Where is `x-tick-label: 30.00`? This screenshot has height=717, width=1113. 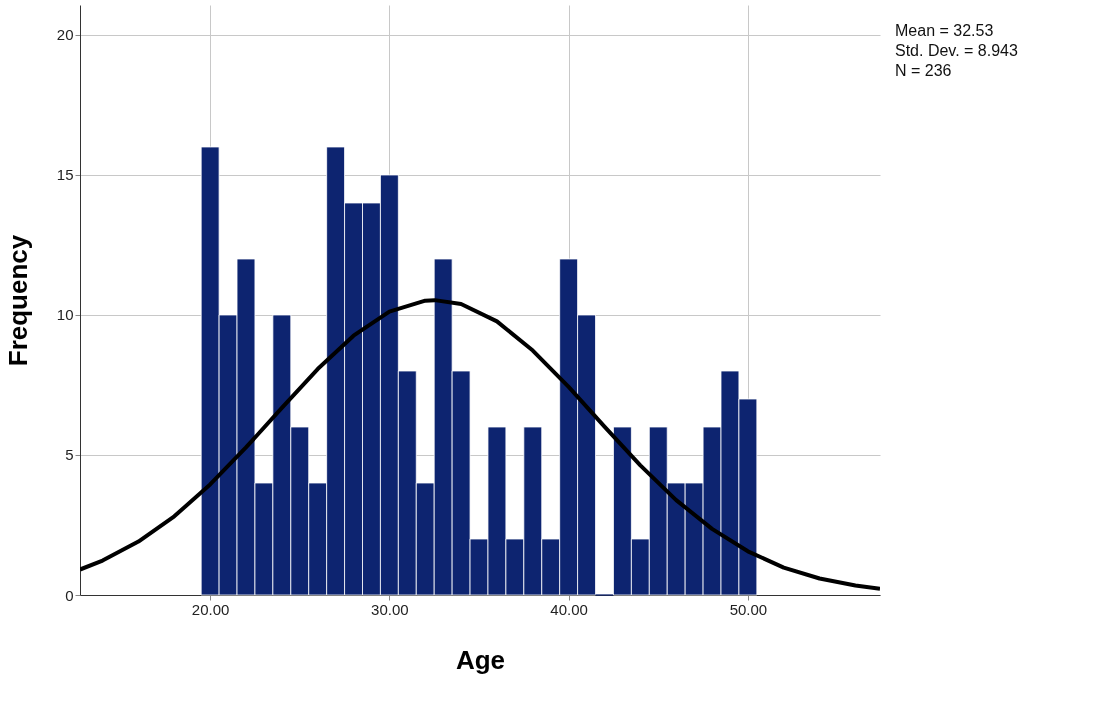 x-tick-label: 30.00 is located at coordinates (390, 609).